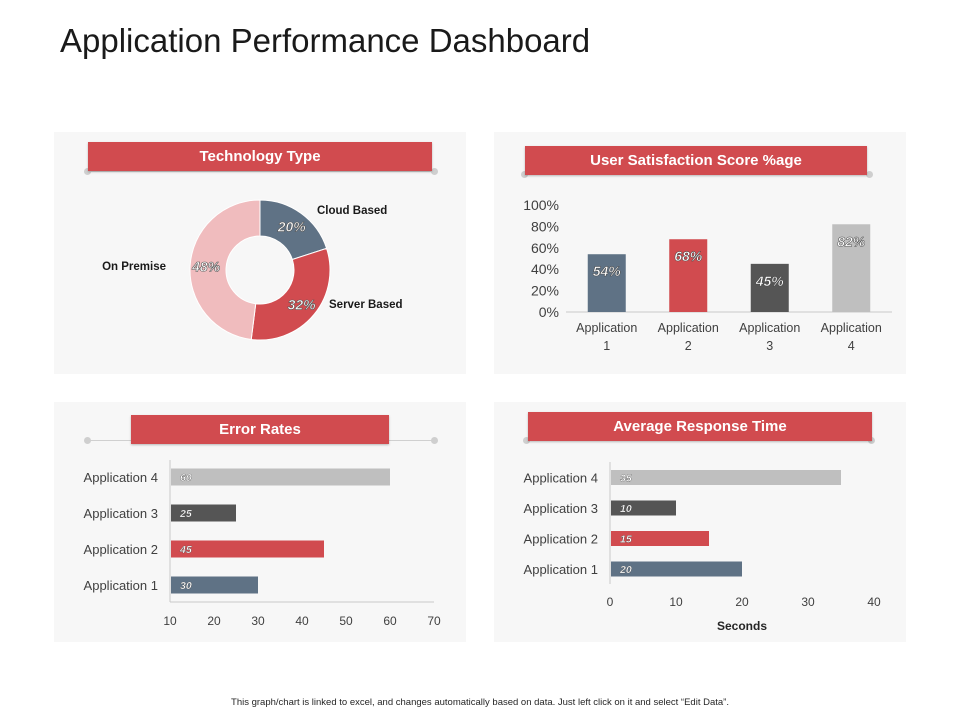 This screenshot has width=960, height=720. What do you see at coordinates (545, 248) in the screenshot?
I see `y-tick-label: 60%` at bounding box center [545, 248].